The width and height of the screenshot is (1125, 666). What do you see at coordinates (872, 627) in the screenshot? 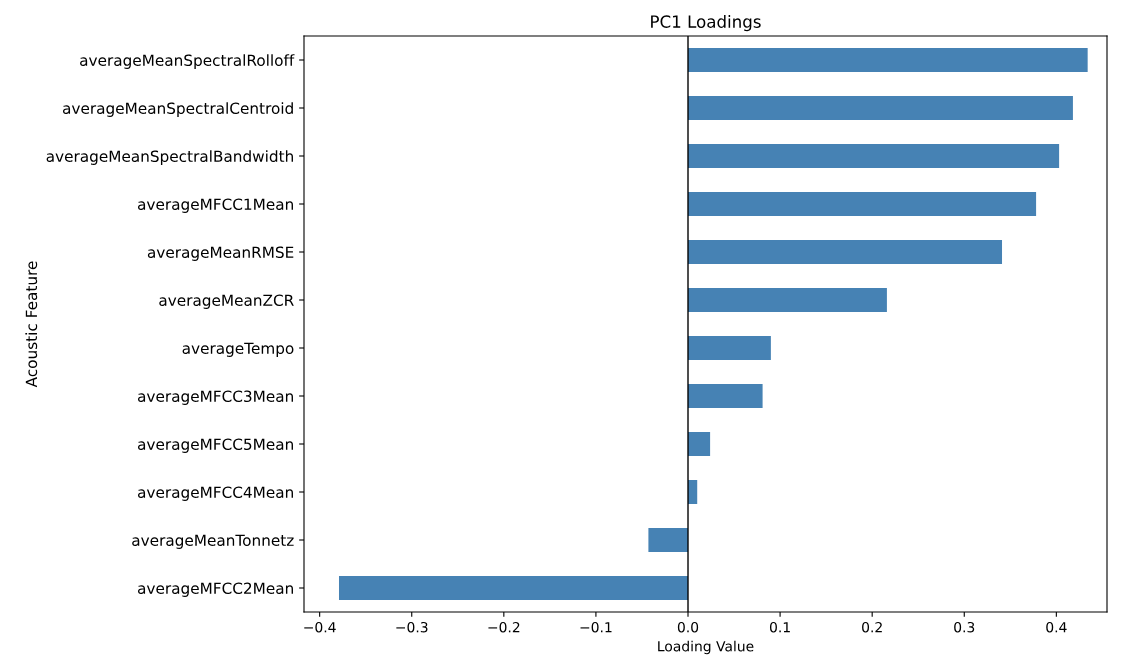
I see `x-tick-label: 0.2` at bounding box center [872, 627].